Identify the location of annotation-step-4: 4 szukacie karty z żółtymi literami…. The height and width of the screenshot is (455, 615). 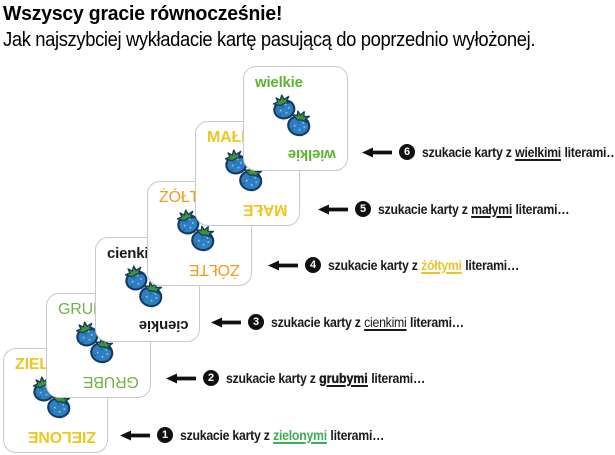
(406, 265).